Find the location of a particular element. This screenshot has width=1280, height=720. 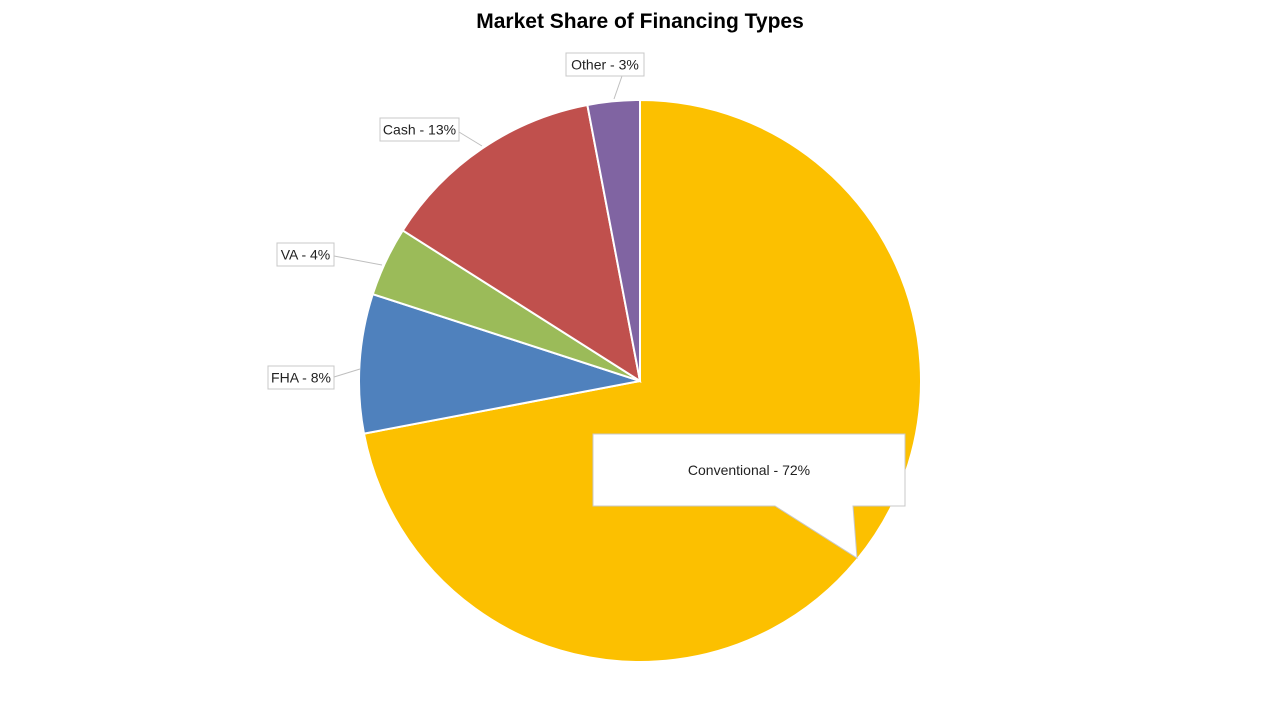

data-label-cash: Cash - 13% is located at coordinates (431, 132).